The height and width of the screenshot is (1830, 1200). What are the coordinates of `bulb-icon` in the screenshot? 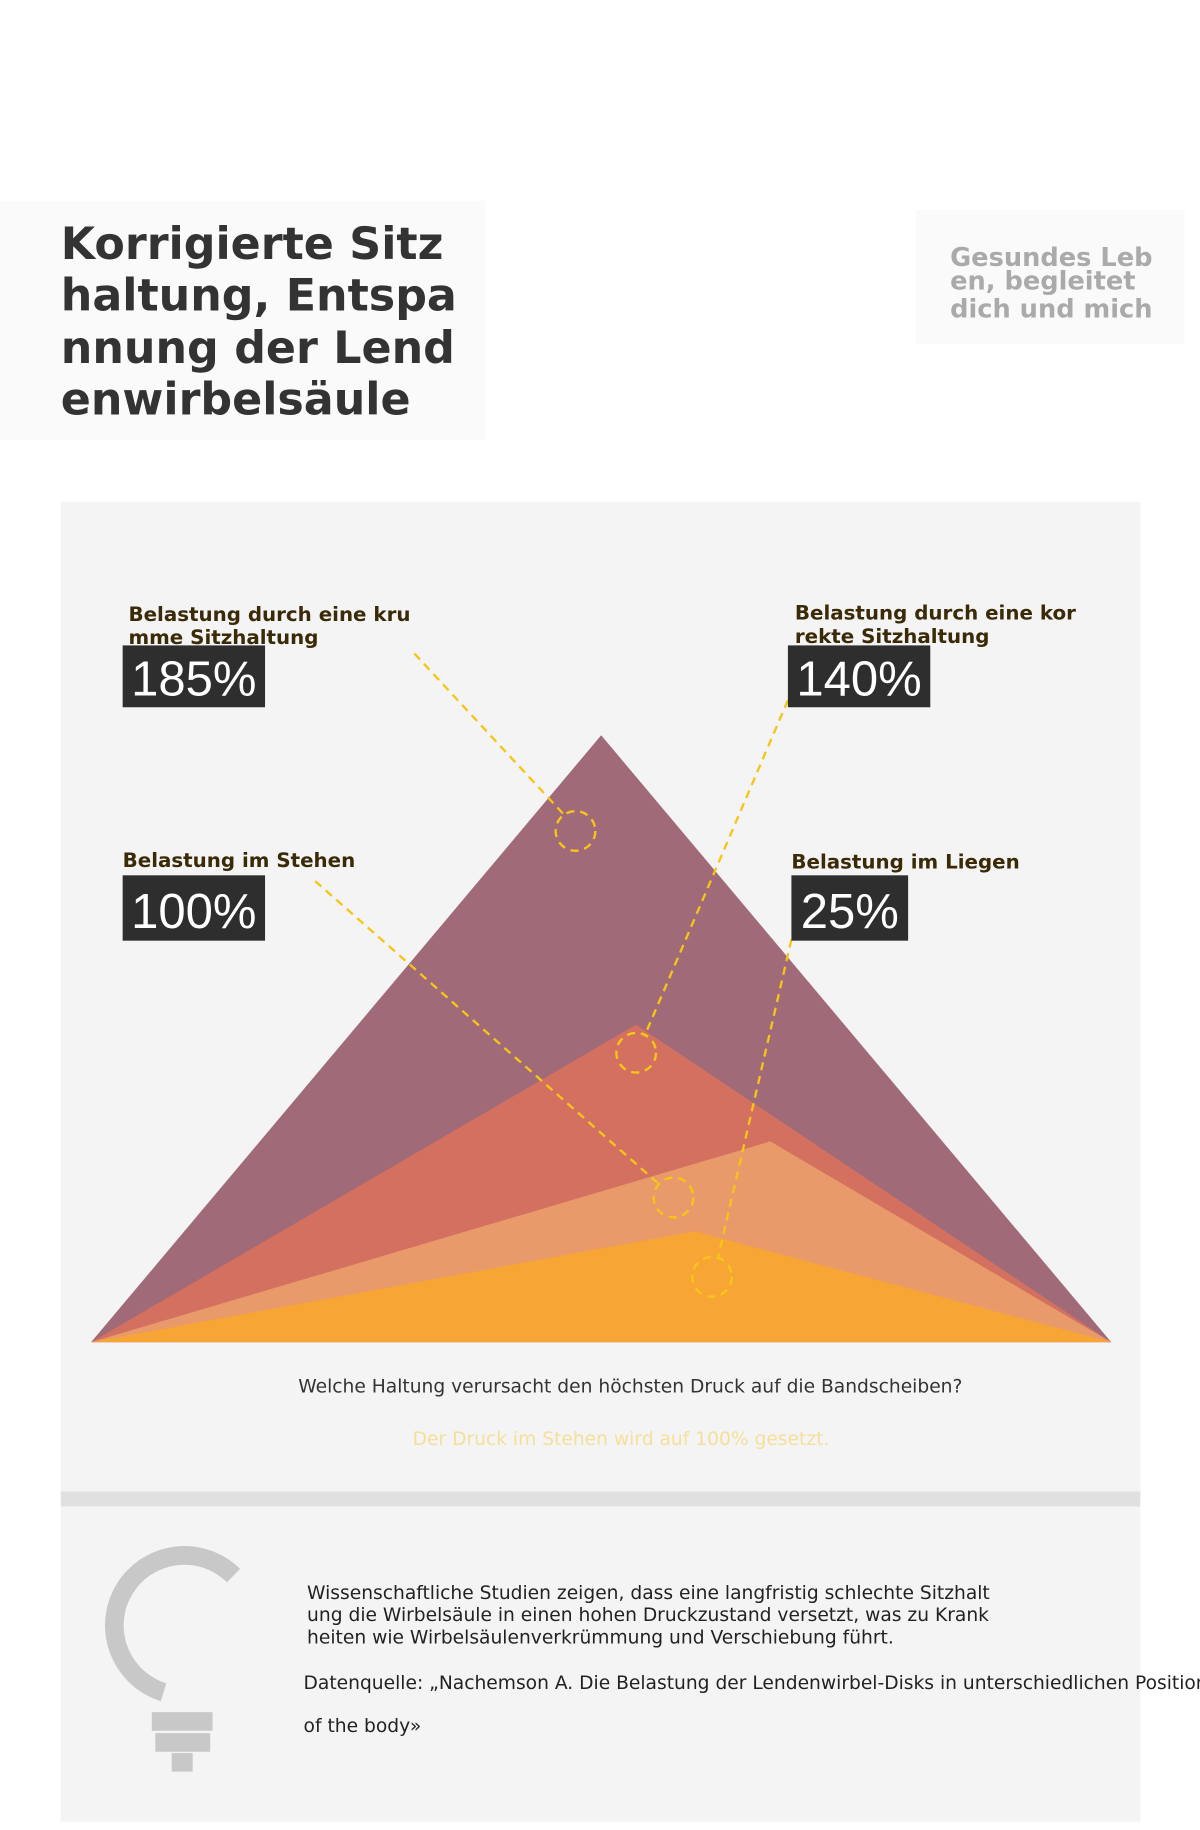 It's located at (173, 1659).